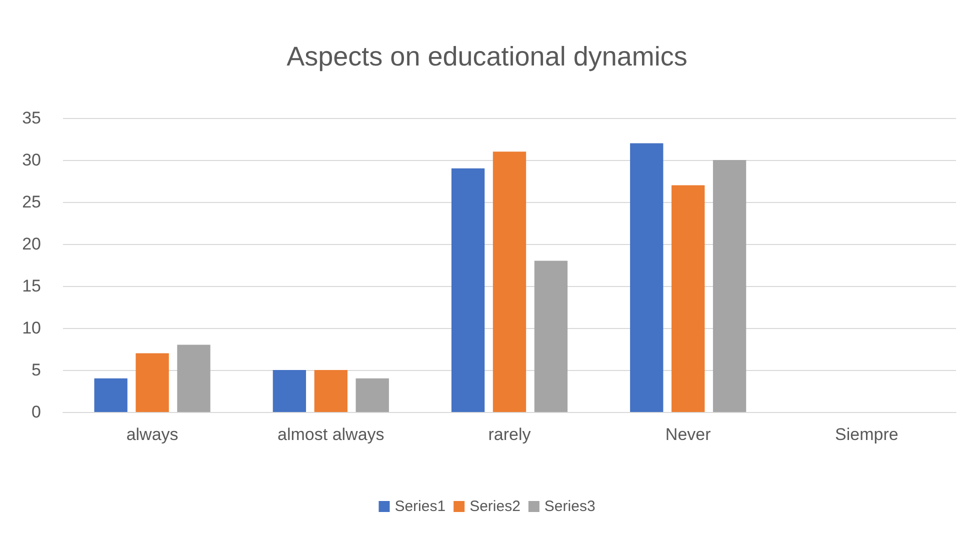  I want to click on legend-label: Series3, so click(570, 506).